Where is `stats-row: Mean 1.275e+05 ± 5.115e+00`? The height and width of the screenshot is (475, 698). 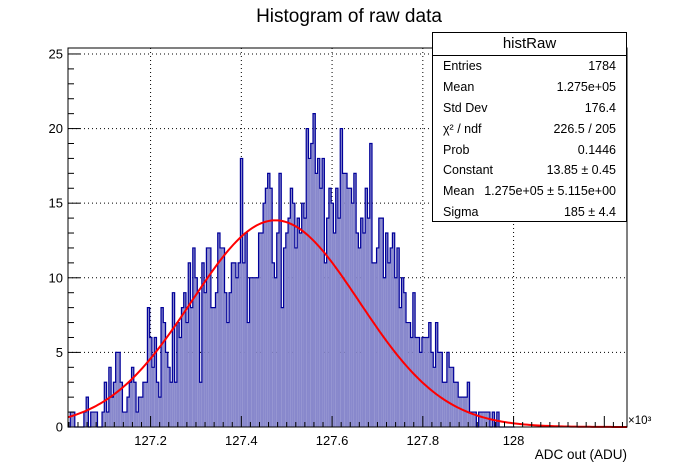 stats-row: Mean 1.275e+05 ± 5.115e+00 is located at coordinates (529, 191).